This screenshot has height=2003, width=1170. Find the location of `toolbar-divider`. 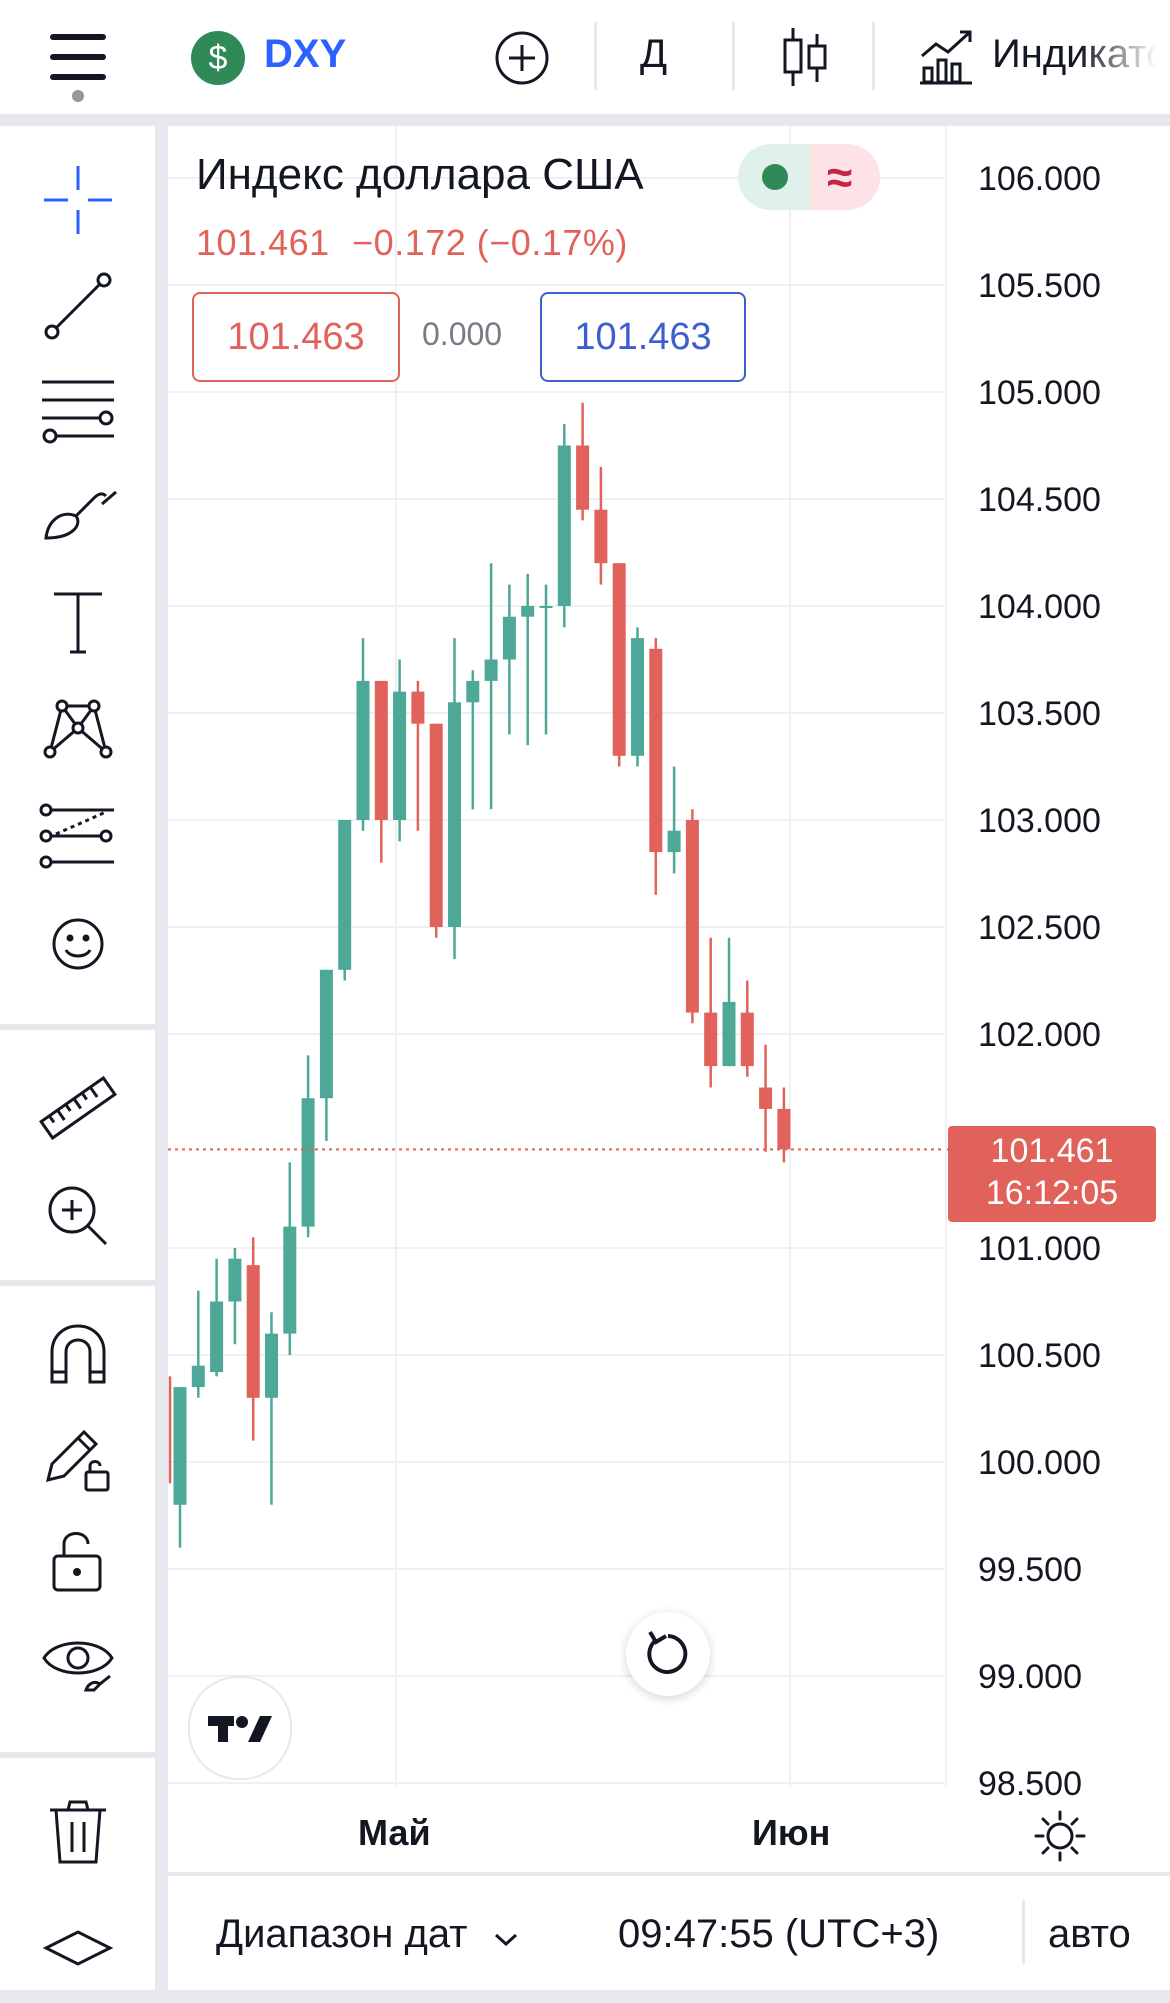

toolbar-divider is located at coordinates (585, 120).